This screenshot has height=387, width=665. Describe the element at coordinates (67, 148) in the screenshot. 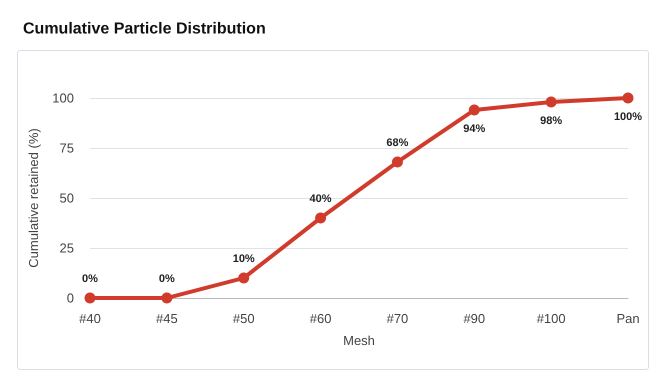

I see `y-tick-label: 75` at that location.